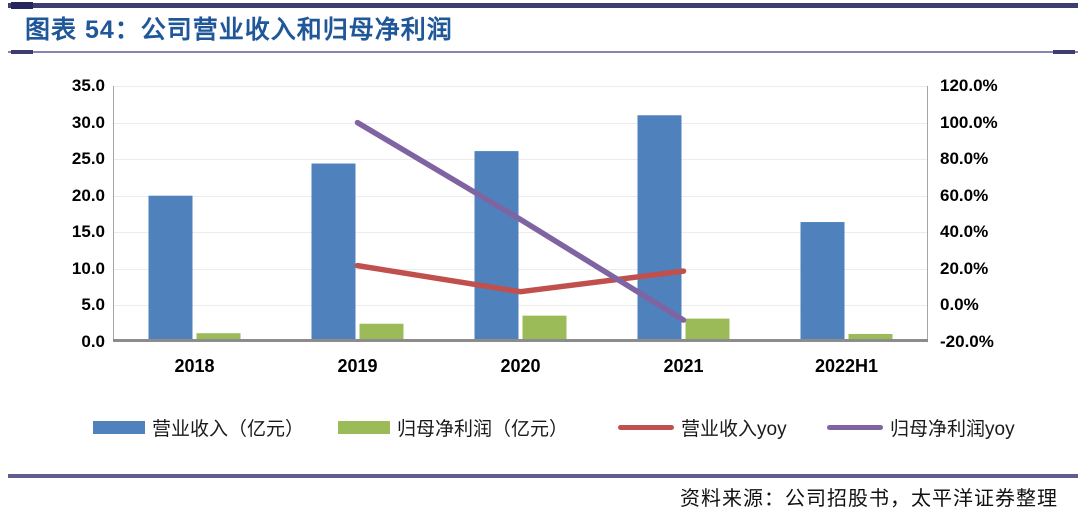 The height and width of the screenshot is (514, 1086). I want to click on left-axis-tick-label: 20.0, so click(88, 195).